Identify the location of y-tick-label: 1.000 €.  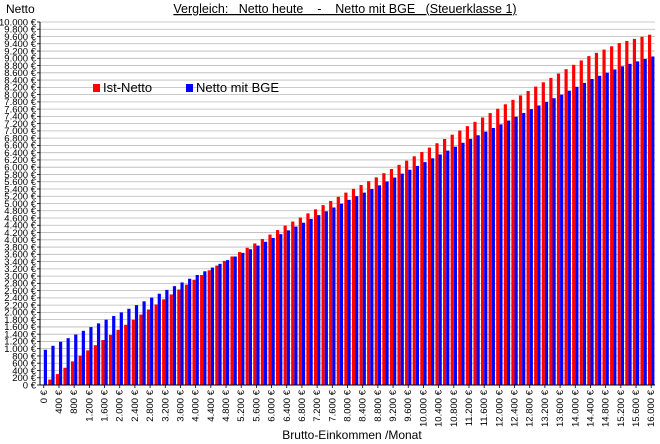
(20, 349).